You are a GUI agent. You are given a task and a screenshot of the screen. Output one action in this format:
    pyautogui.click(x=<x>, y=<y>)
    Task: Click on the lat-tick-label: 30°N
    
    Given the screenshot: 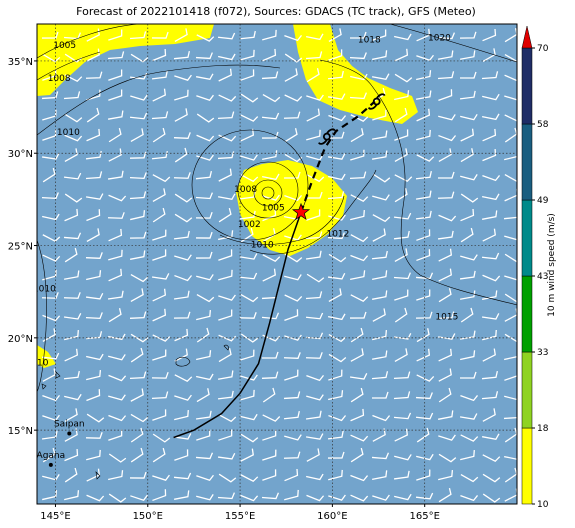 What is the action you would take?
    pyautogui.click(x=20, y=154)
    